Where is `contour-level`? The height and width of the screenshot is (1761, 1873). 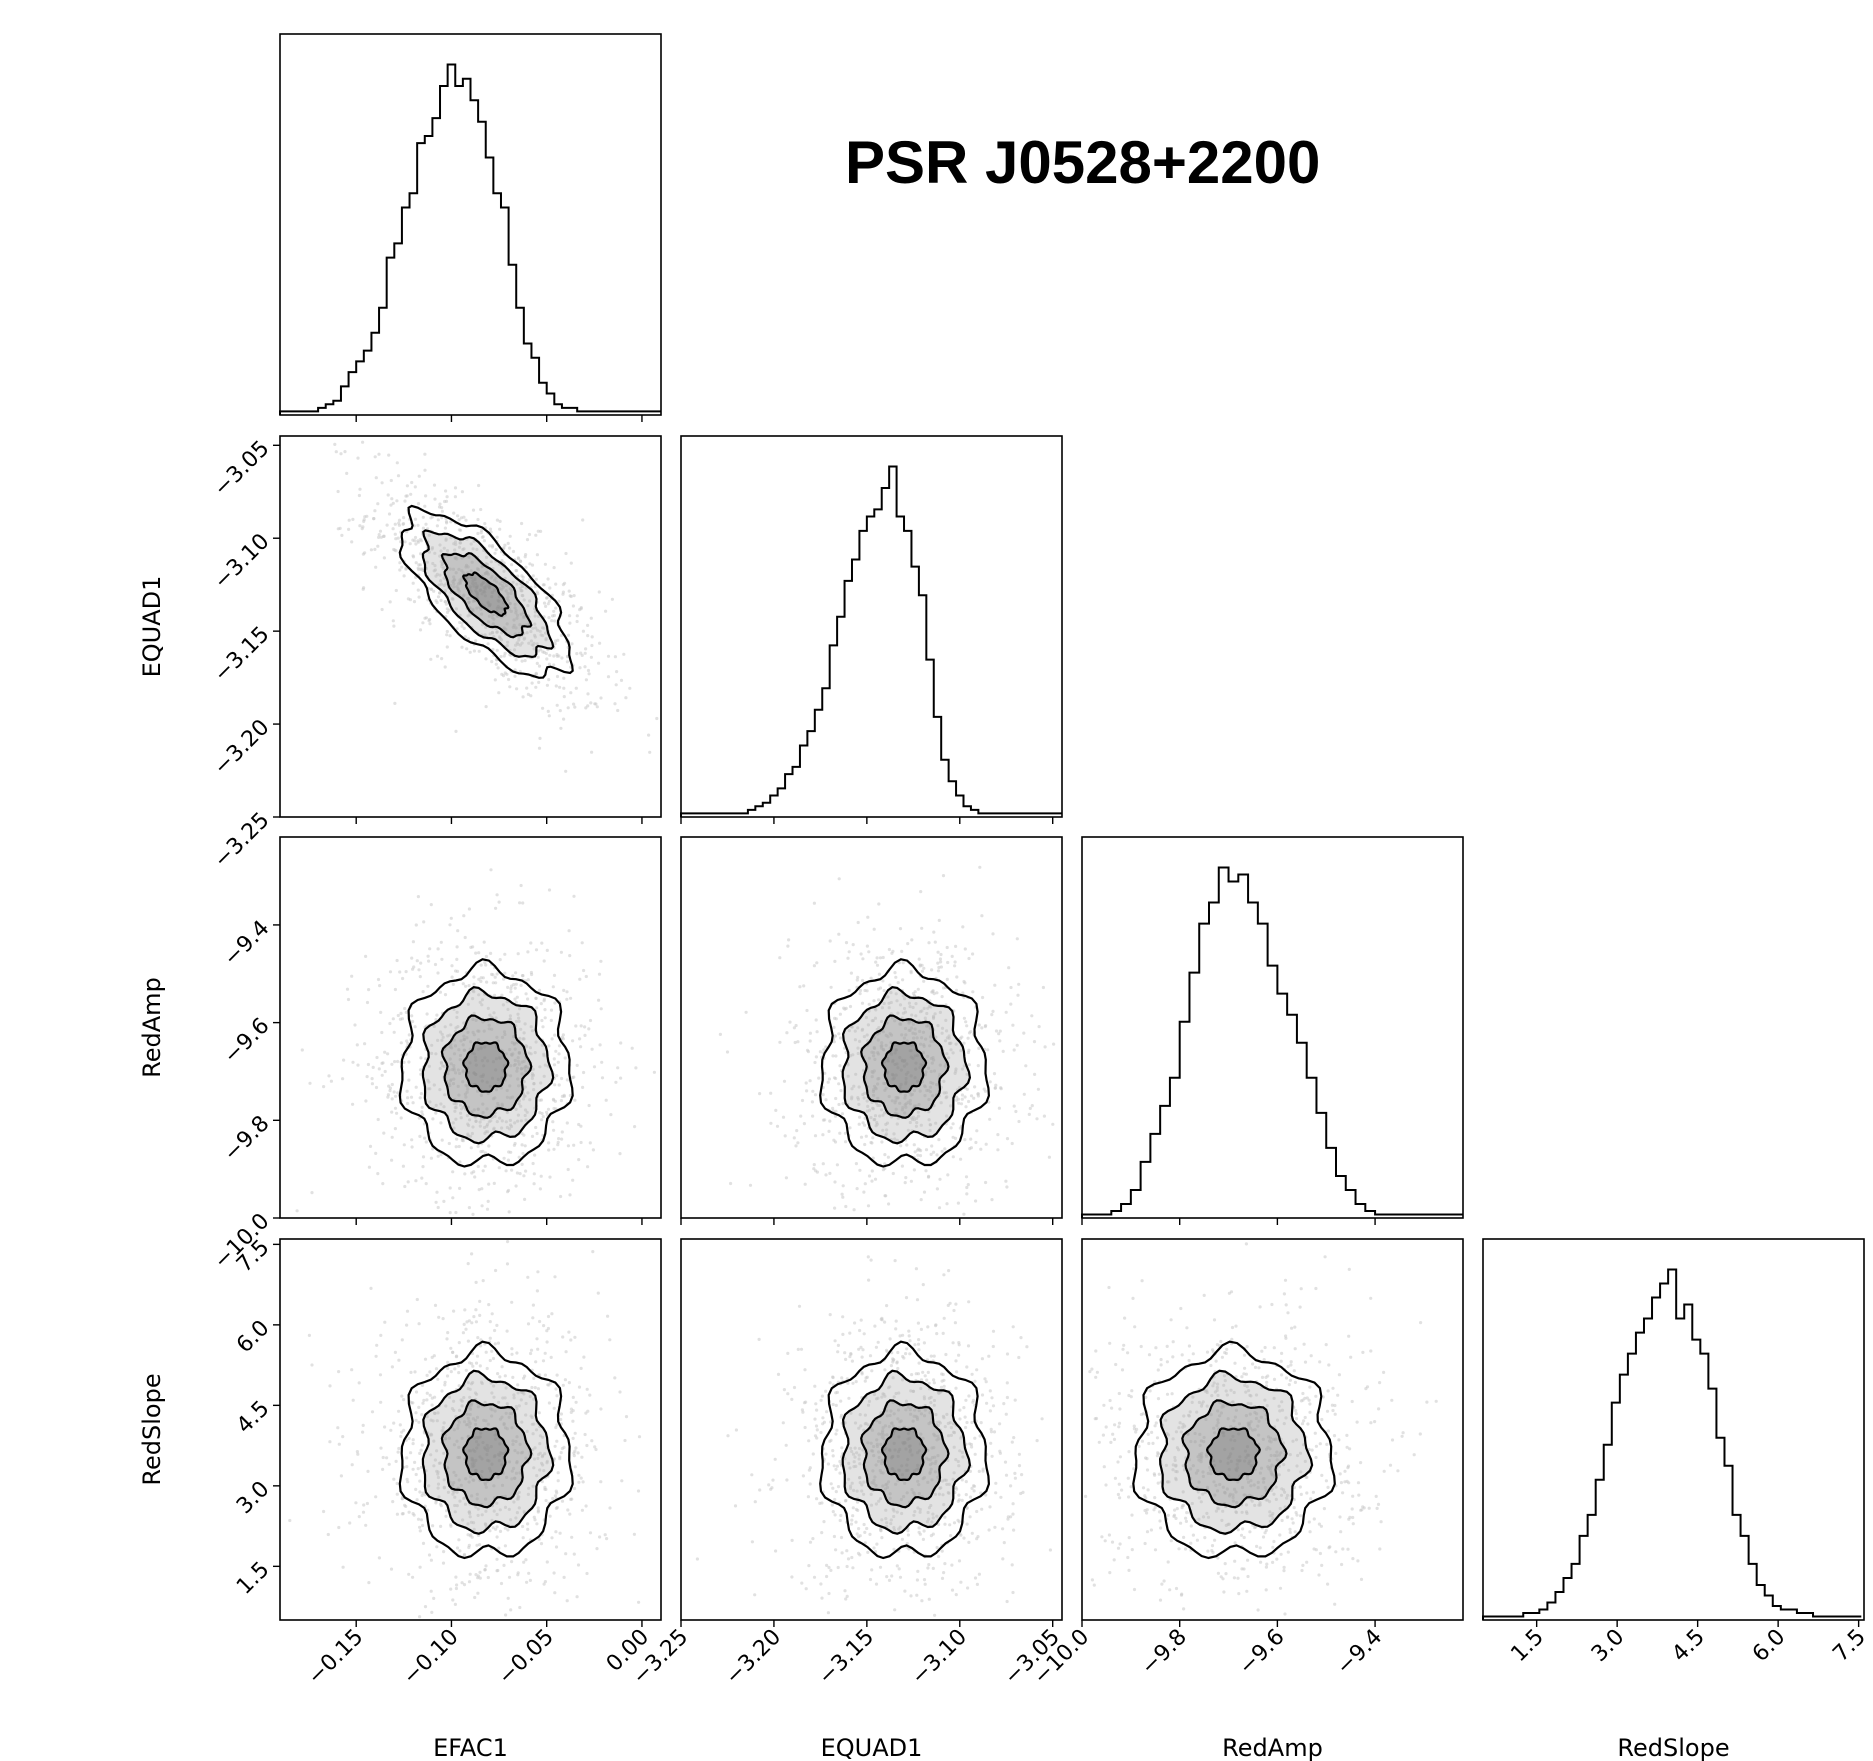 contour-level is located at coordinates (905, 1066).